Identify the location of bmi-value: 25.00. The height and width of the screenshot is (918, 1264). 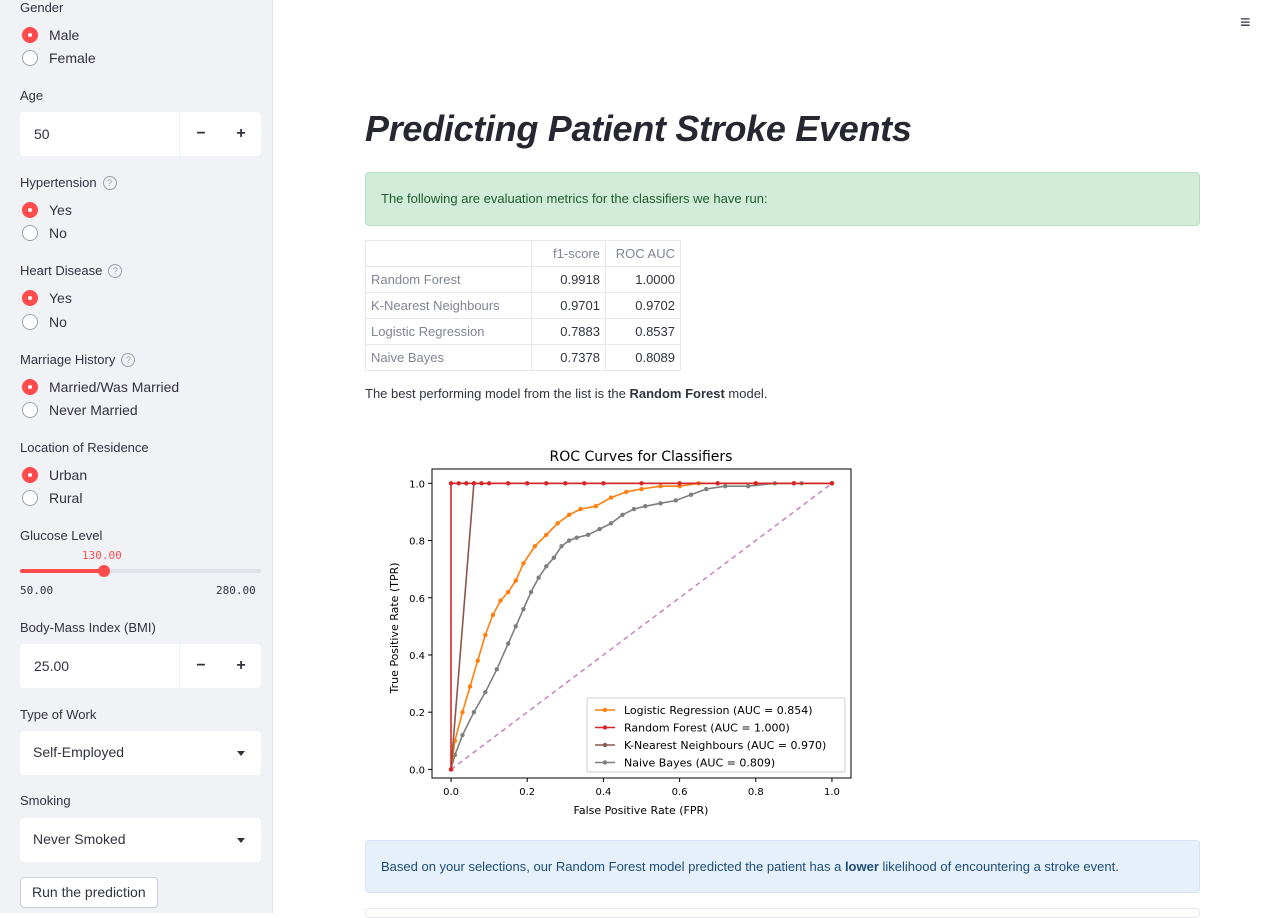
(52, 666).